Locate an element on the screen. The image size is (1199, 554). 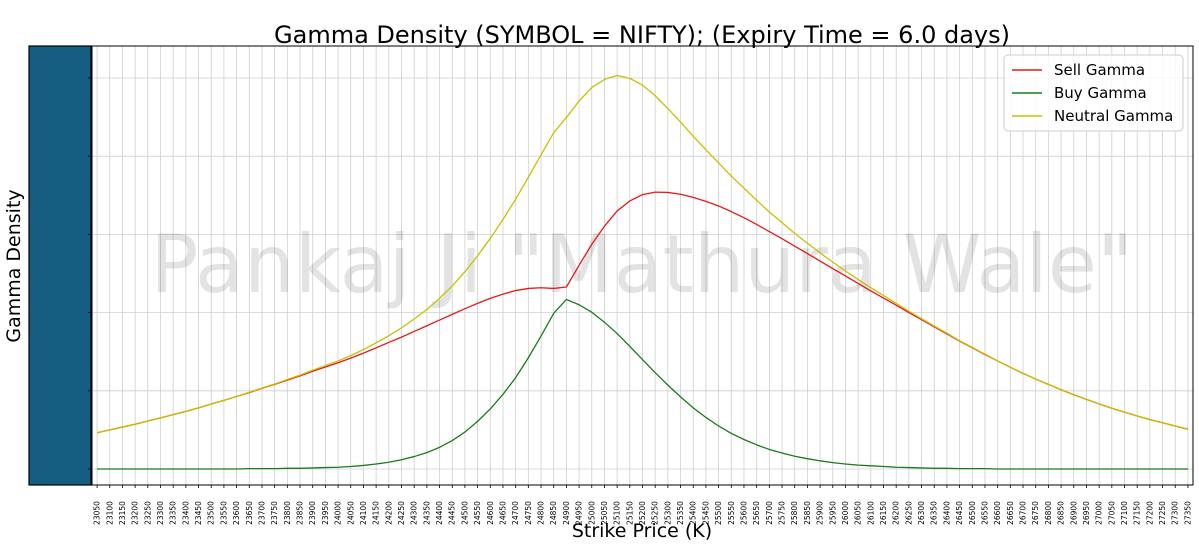
x-tick-label: 25550 is located at coordinates (731, 513).